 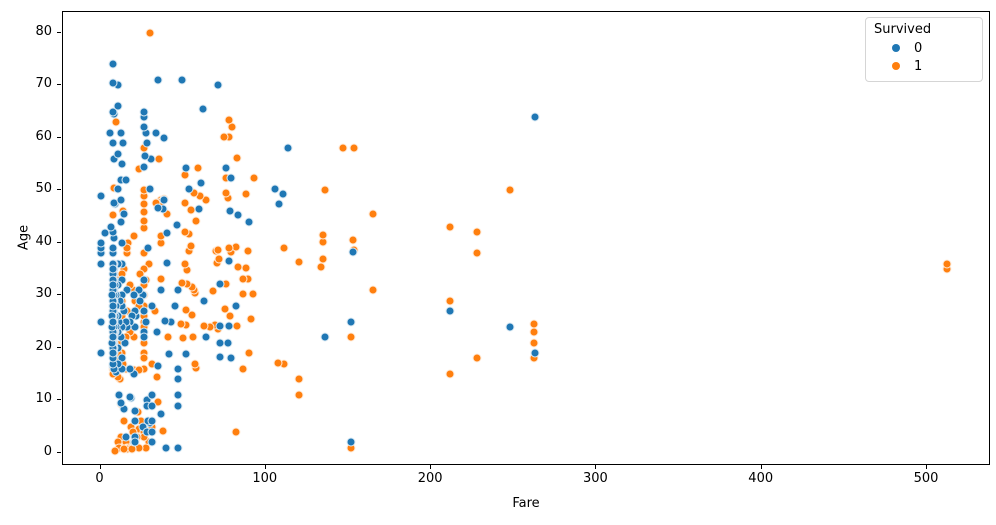 I want to click on legend-label-survived-1: 1, so click(x=918, y=66).